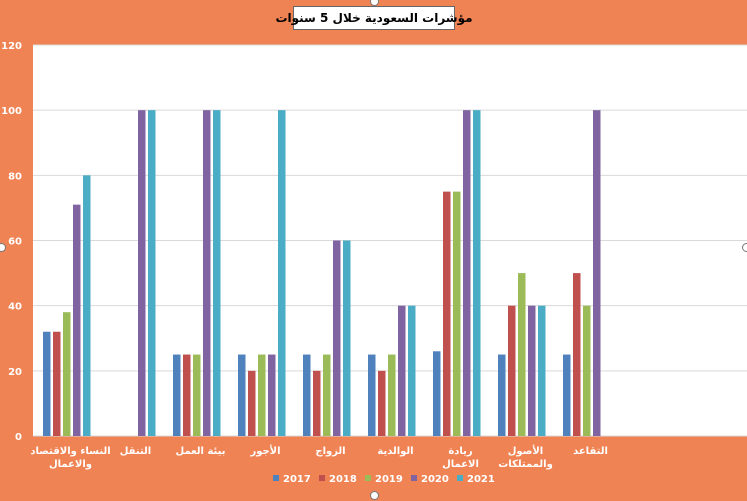  I want to click on x-tick-label: ريادة الاعمال, so click(460, 458).